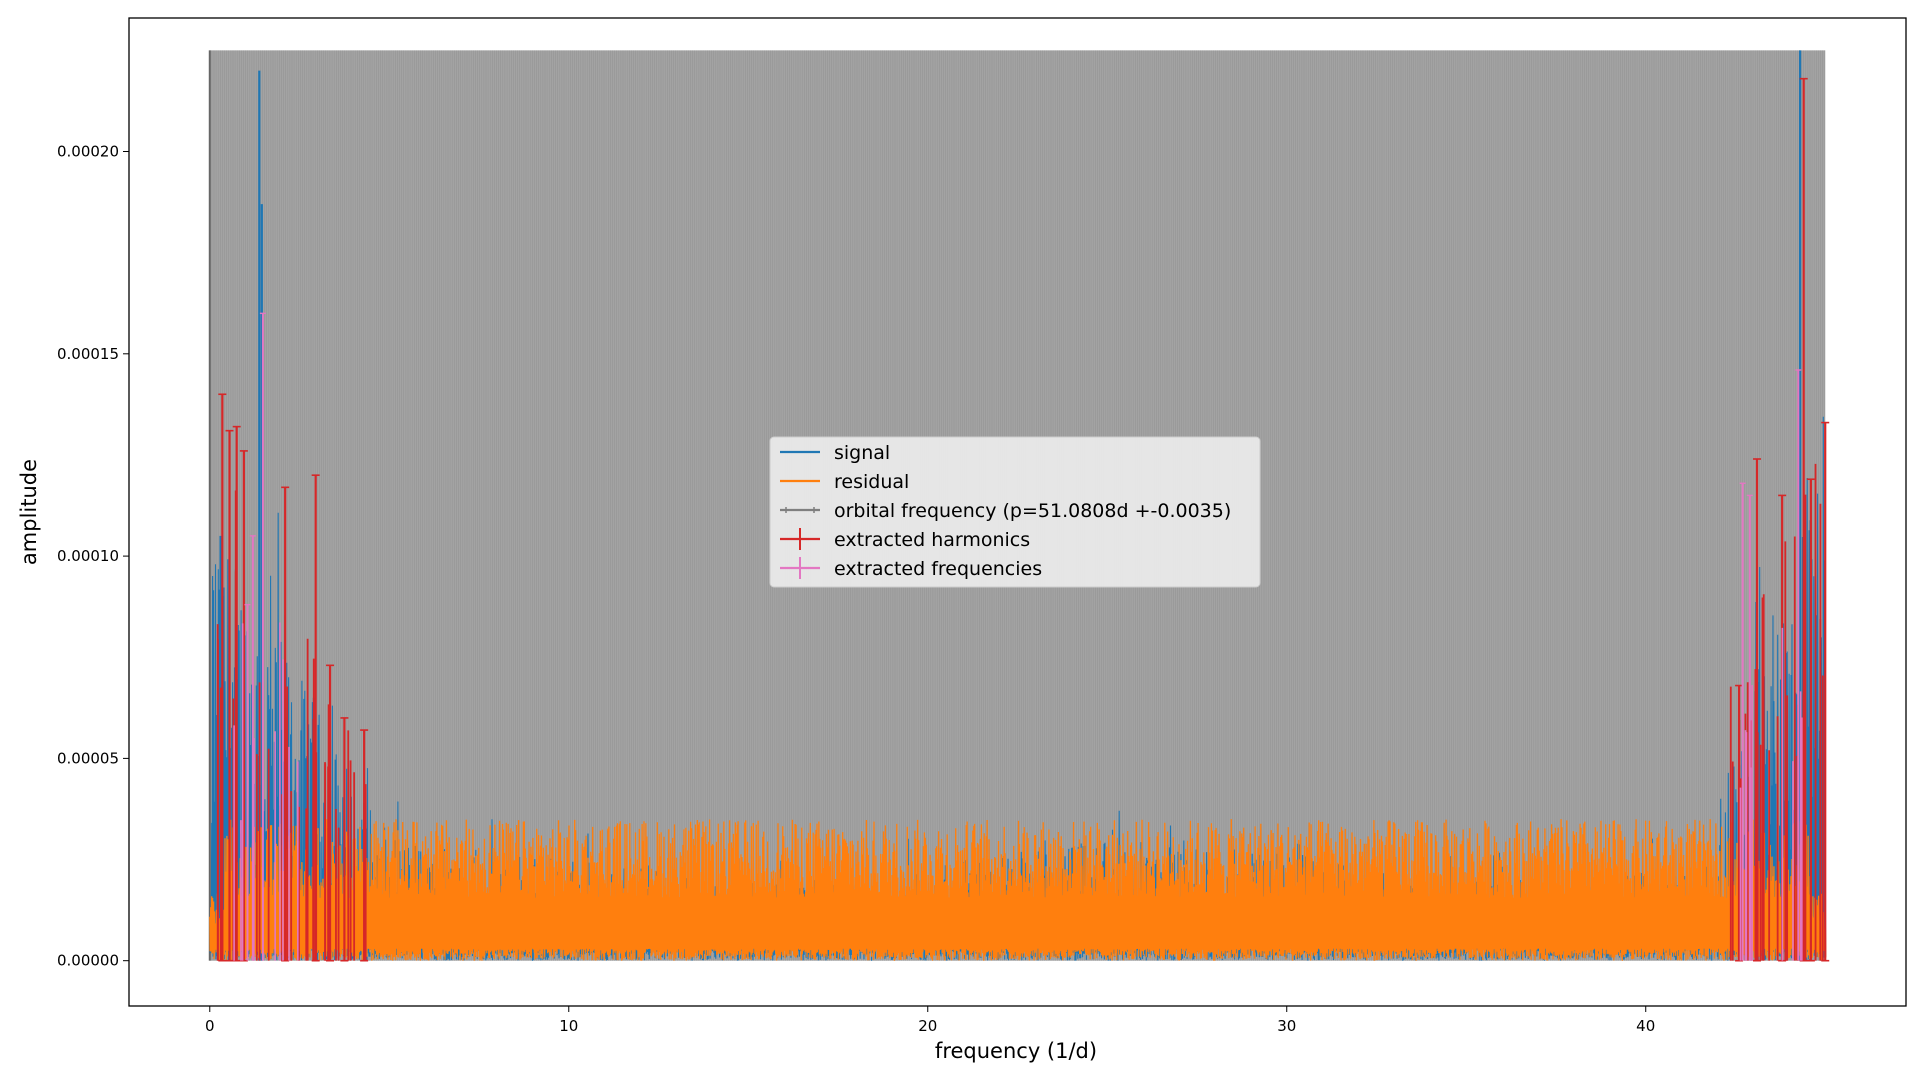  I want to click on y-tick-label: 0.00015, so click(88, 354).